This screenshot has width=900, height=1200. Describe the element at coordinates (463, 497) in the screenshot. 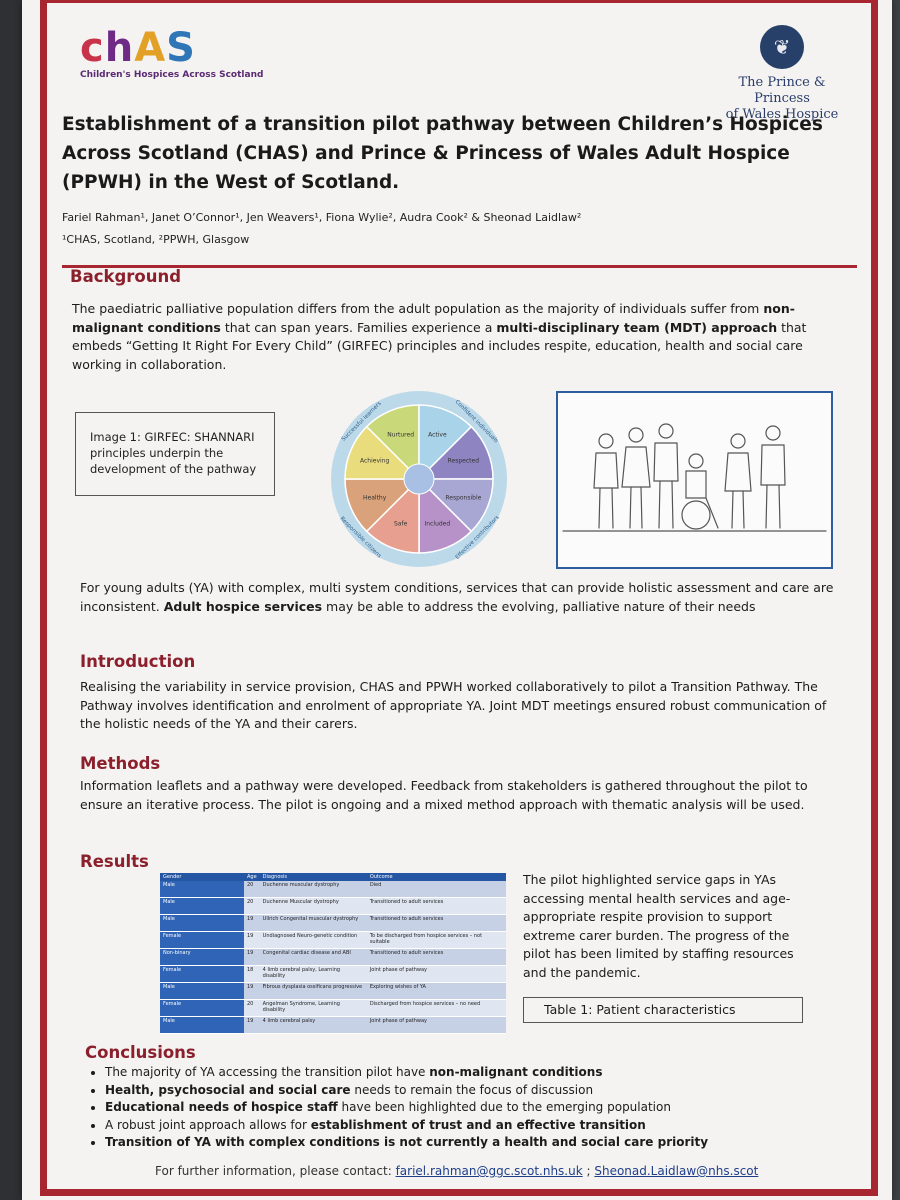

I see `wheel-segment-label: Responsible` at that location.